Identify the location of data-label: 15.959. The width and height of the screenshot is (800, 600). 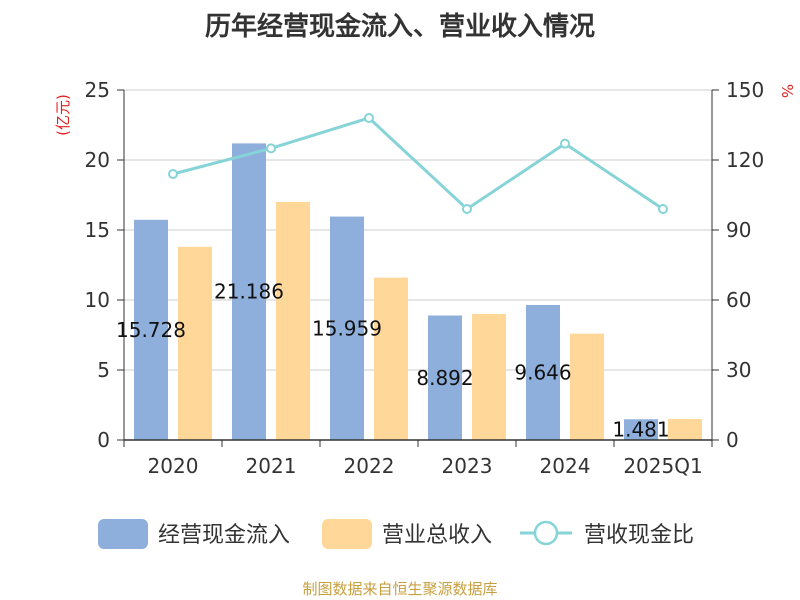
(347, 328).